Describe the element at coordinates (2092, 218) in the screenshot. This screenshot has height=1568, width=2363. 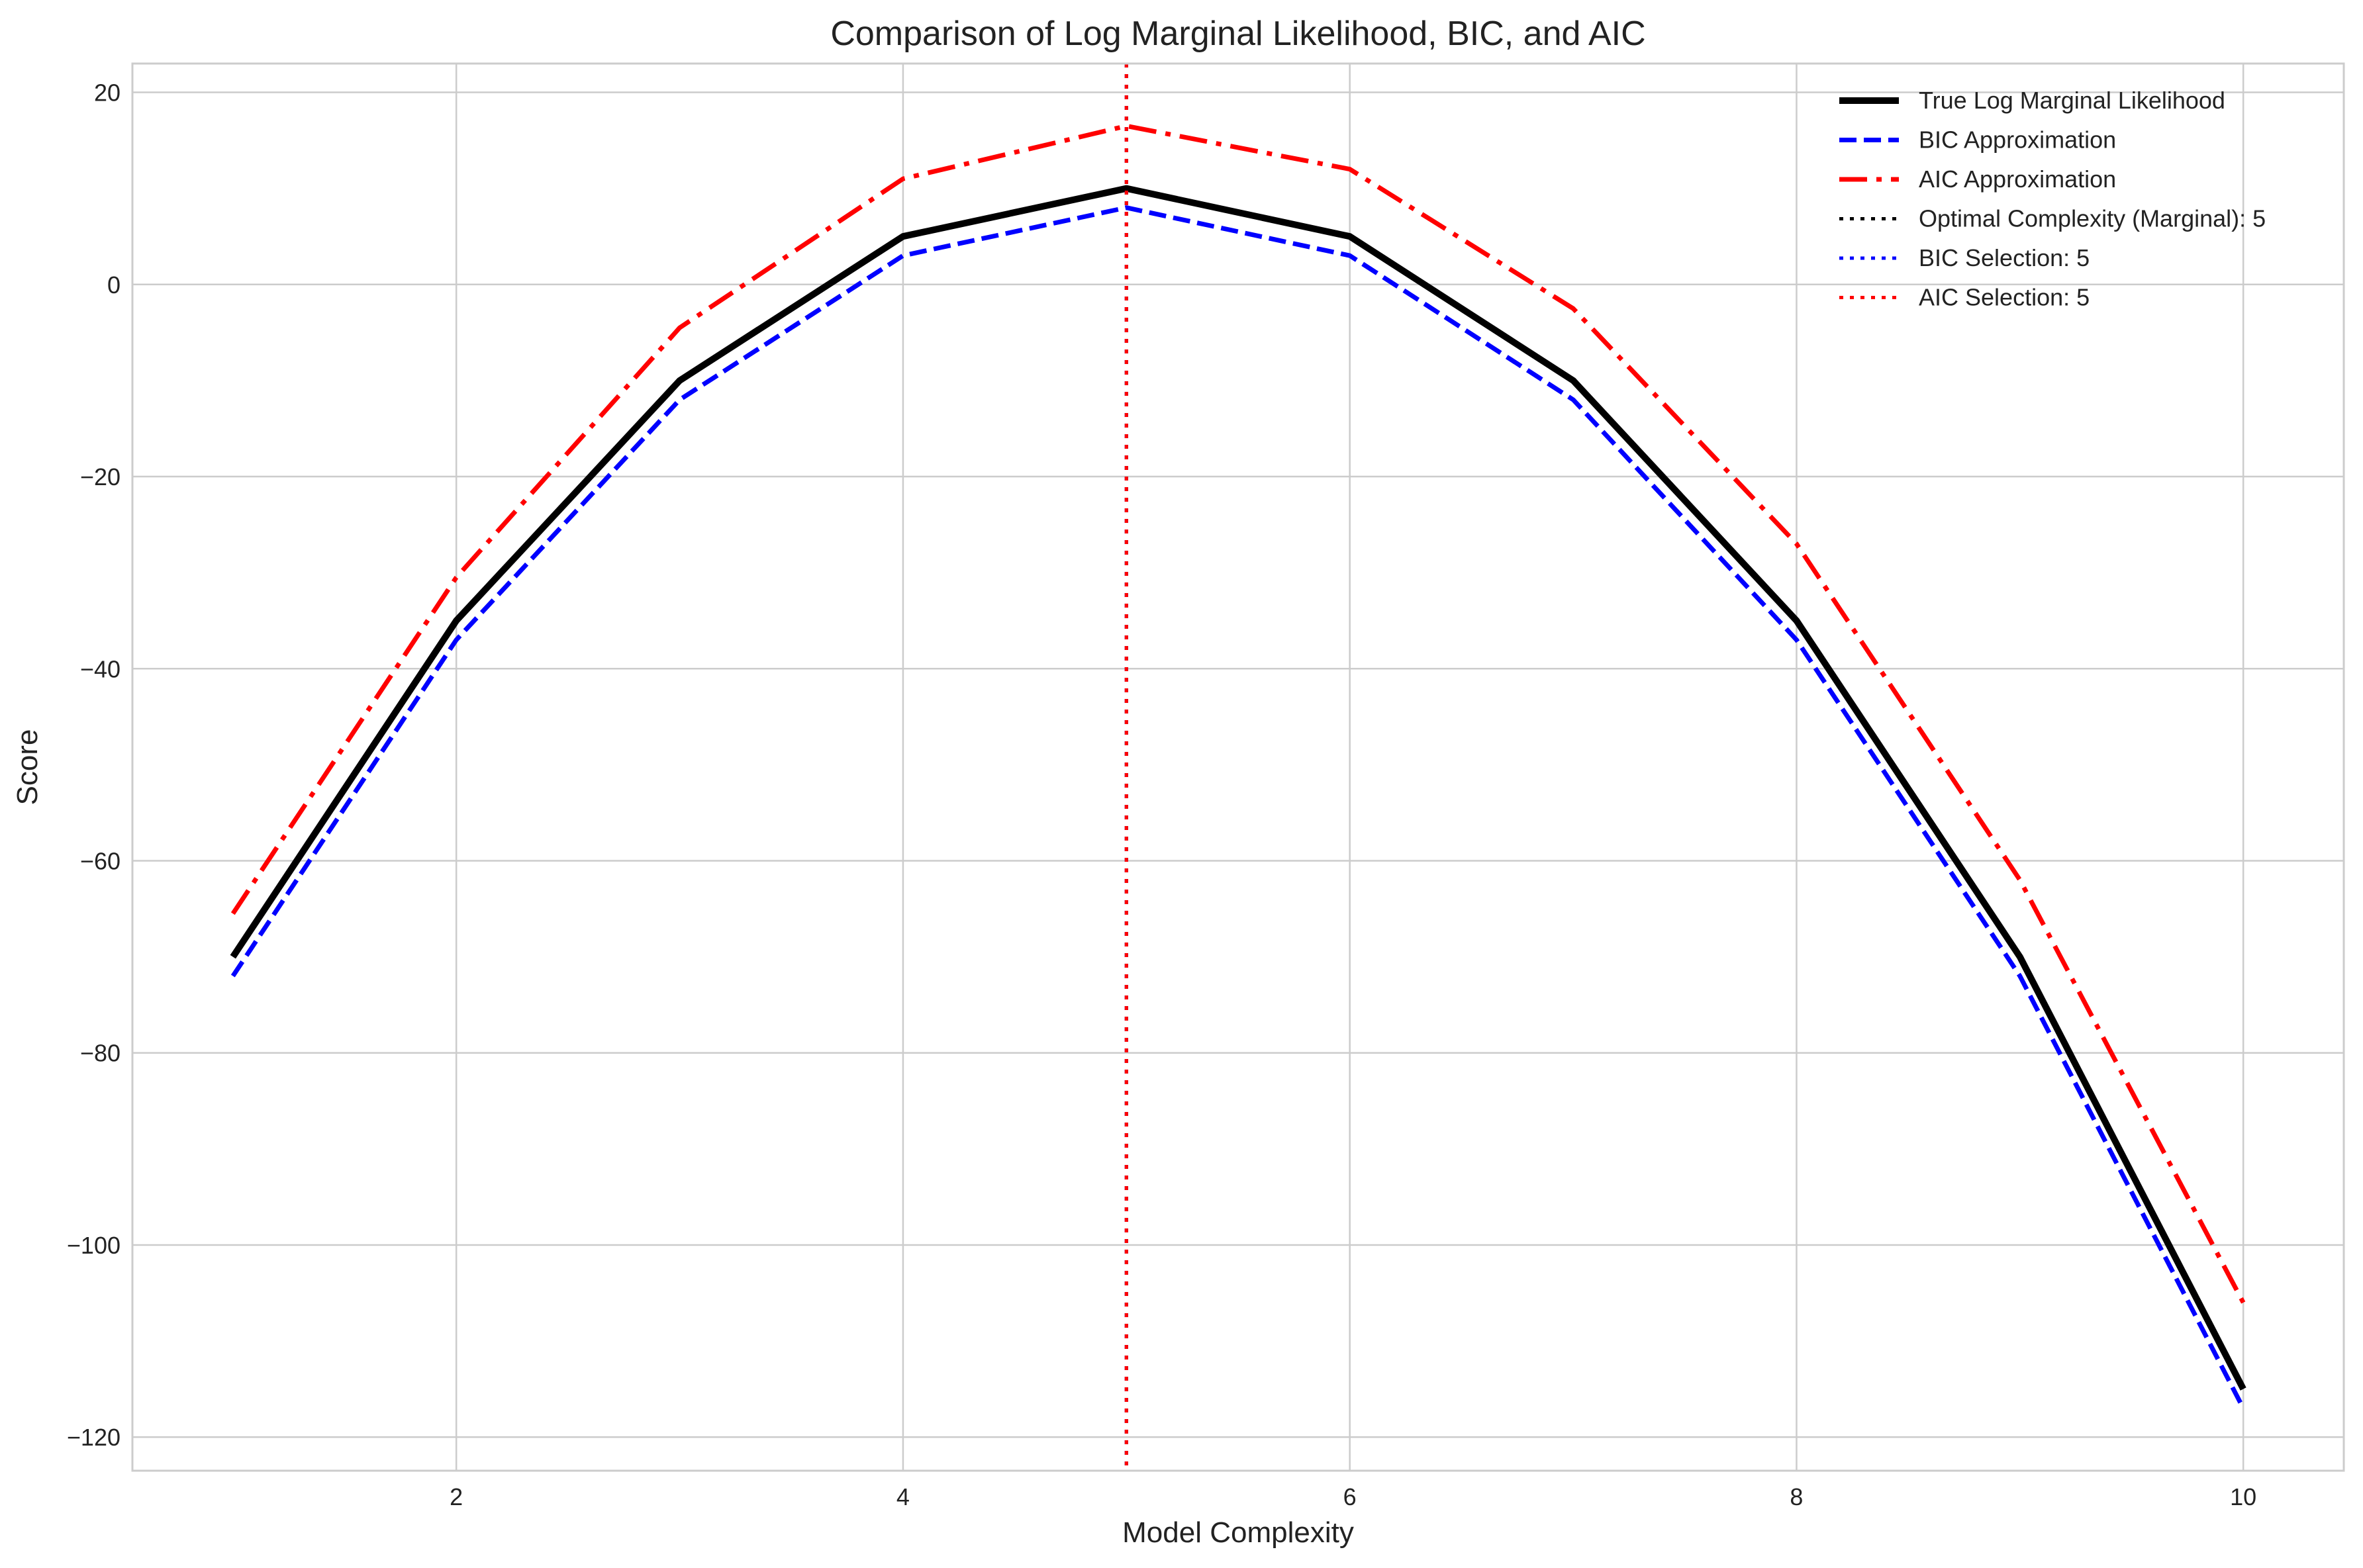
I see `legend-label-3: Optimal Complexity (Marginal): 5` at that location.